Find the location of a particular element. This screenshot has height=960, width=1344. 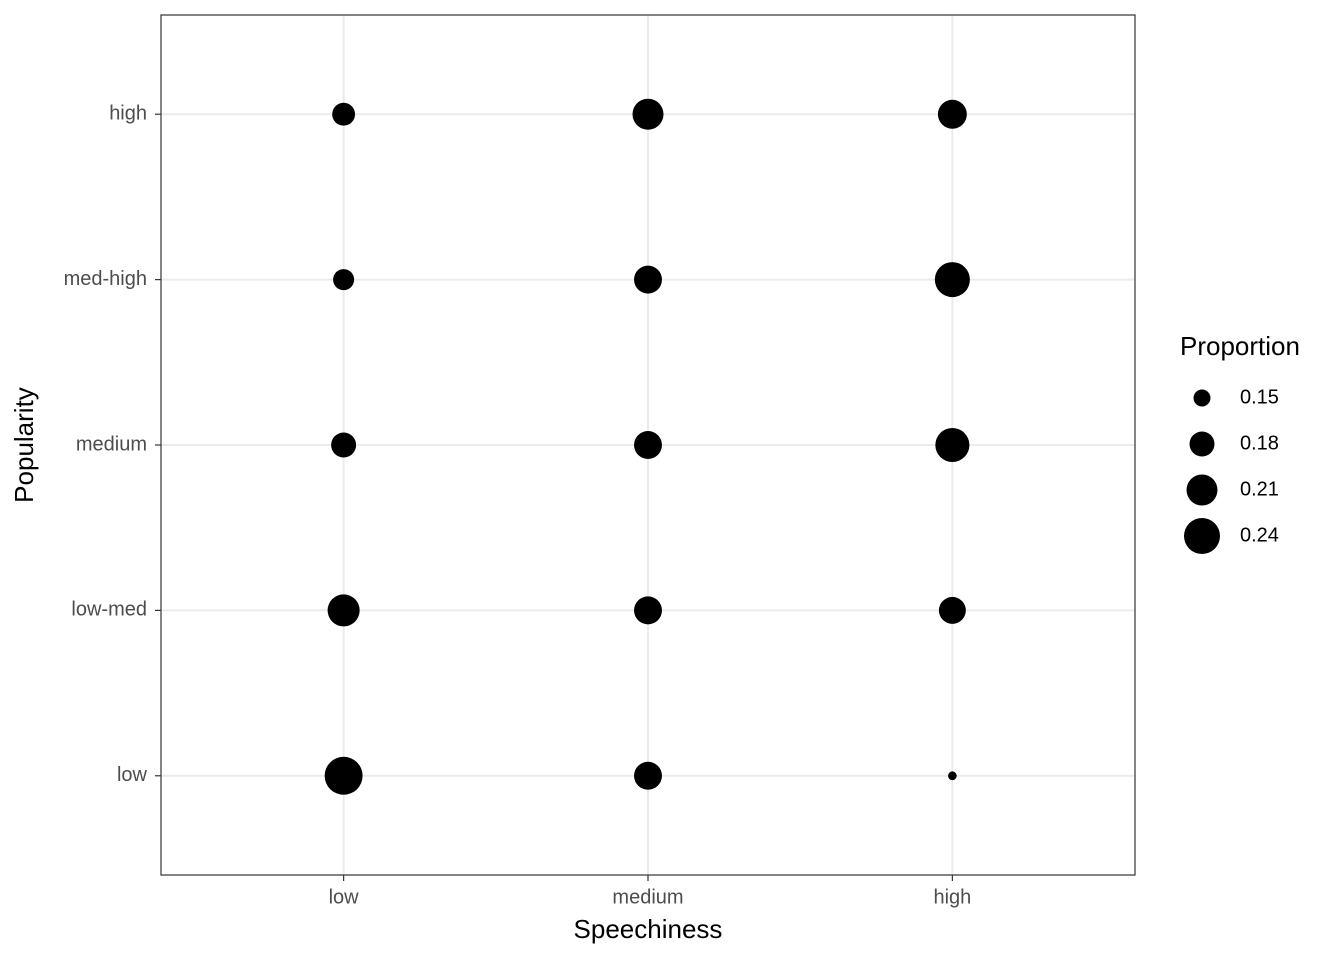

x-tick-label: high is located at coordinates (952, 897).